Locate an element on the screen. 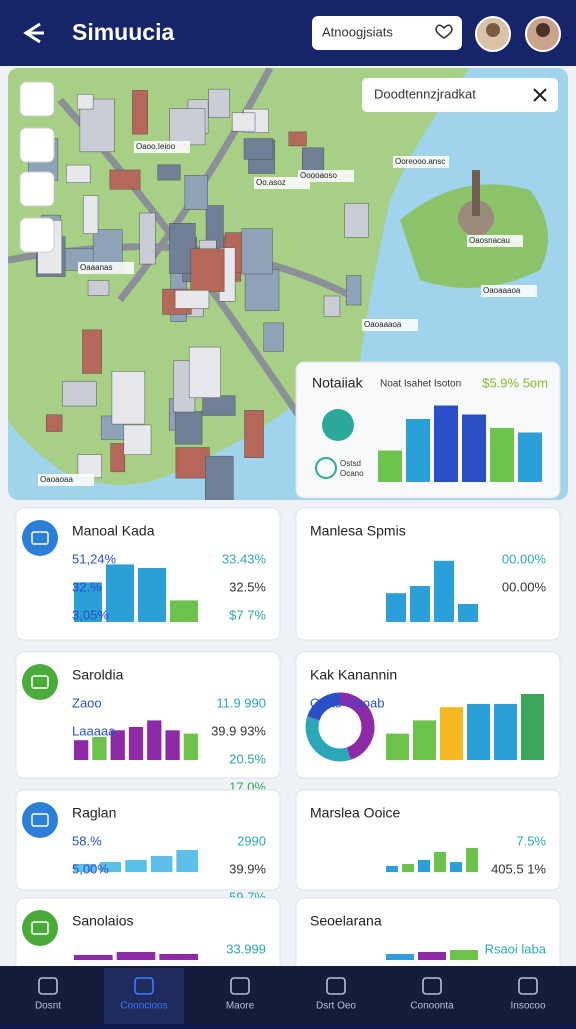 The width and height of the screenshot is (576, 1029). map-label: Oaosnacau is located at coordinates (489, 240).